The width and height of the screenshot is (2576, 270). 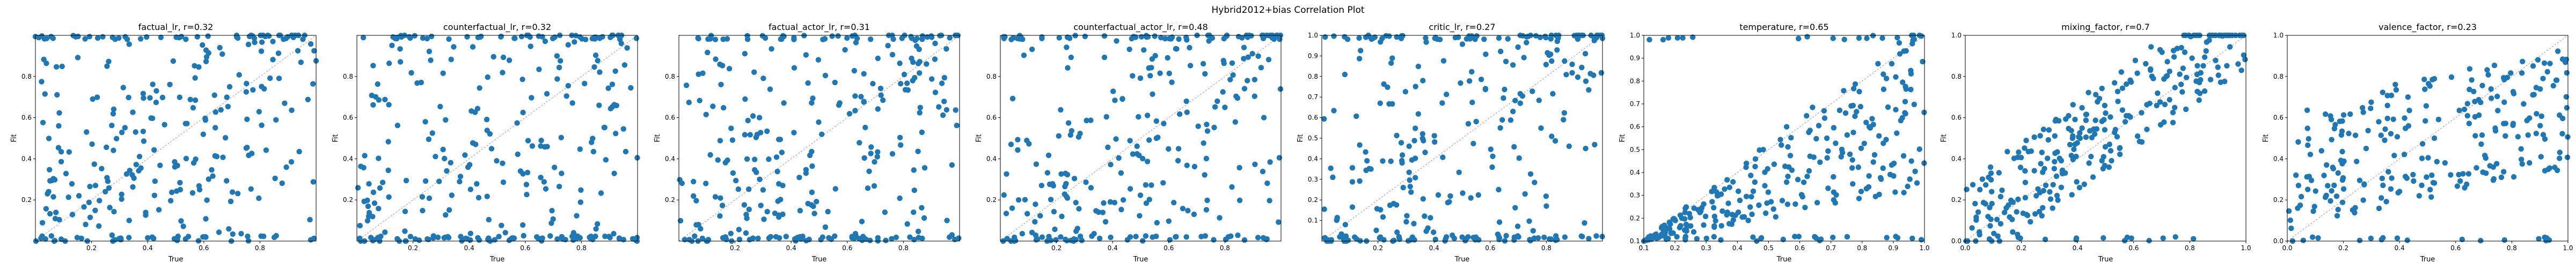 I want to click on points-group, so click(x=2428, y=146).